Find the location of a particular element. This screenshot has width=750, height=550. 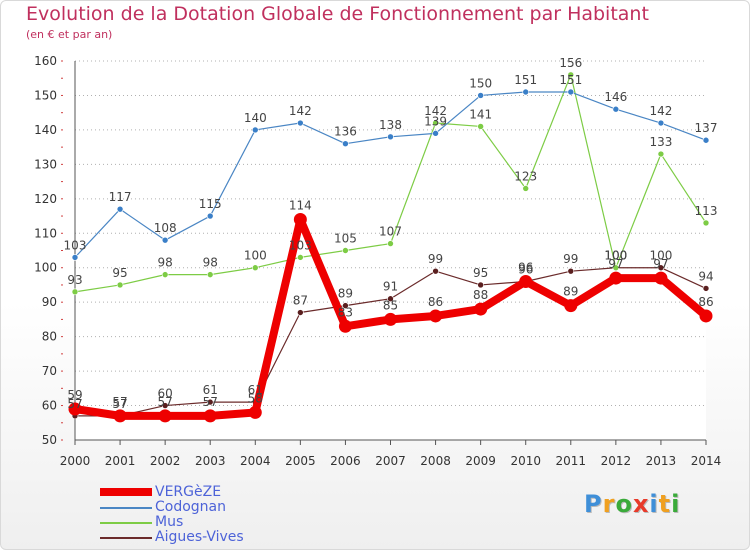

data-label: 113 is located at coordinates (706, 211).